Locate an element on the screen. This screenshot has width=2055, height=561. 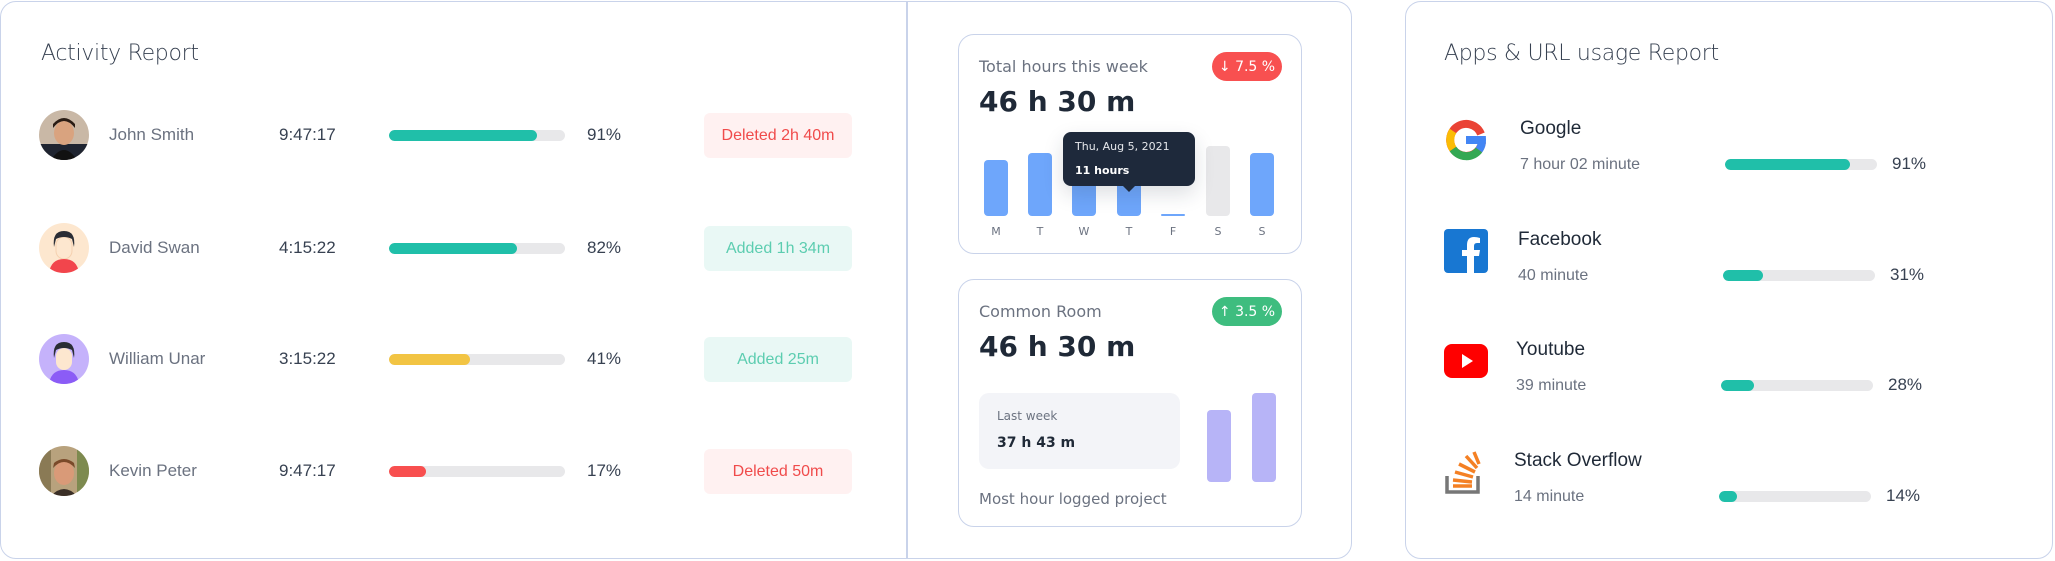
app-name: Youtube is located at coordinates (1551, 349).